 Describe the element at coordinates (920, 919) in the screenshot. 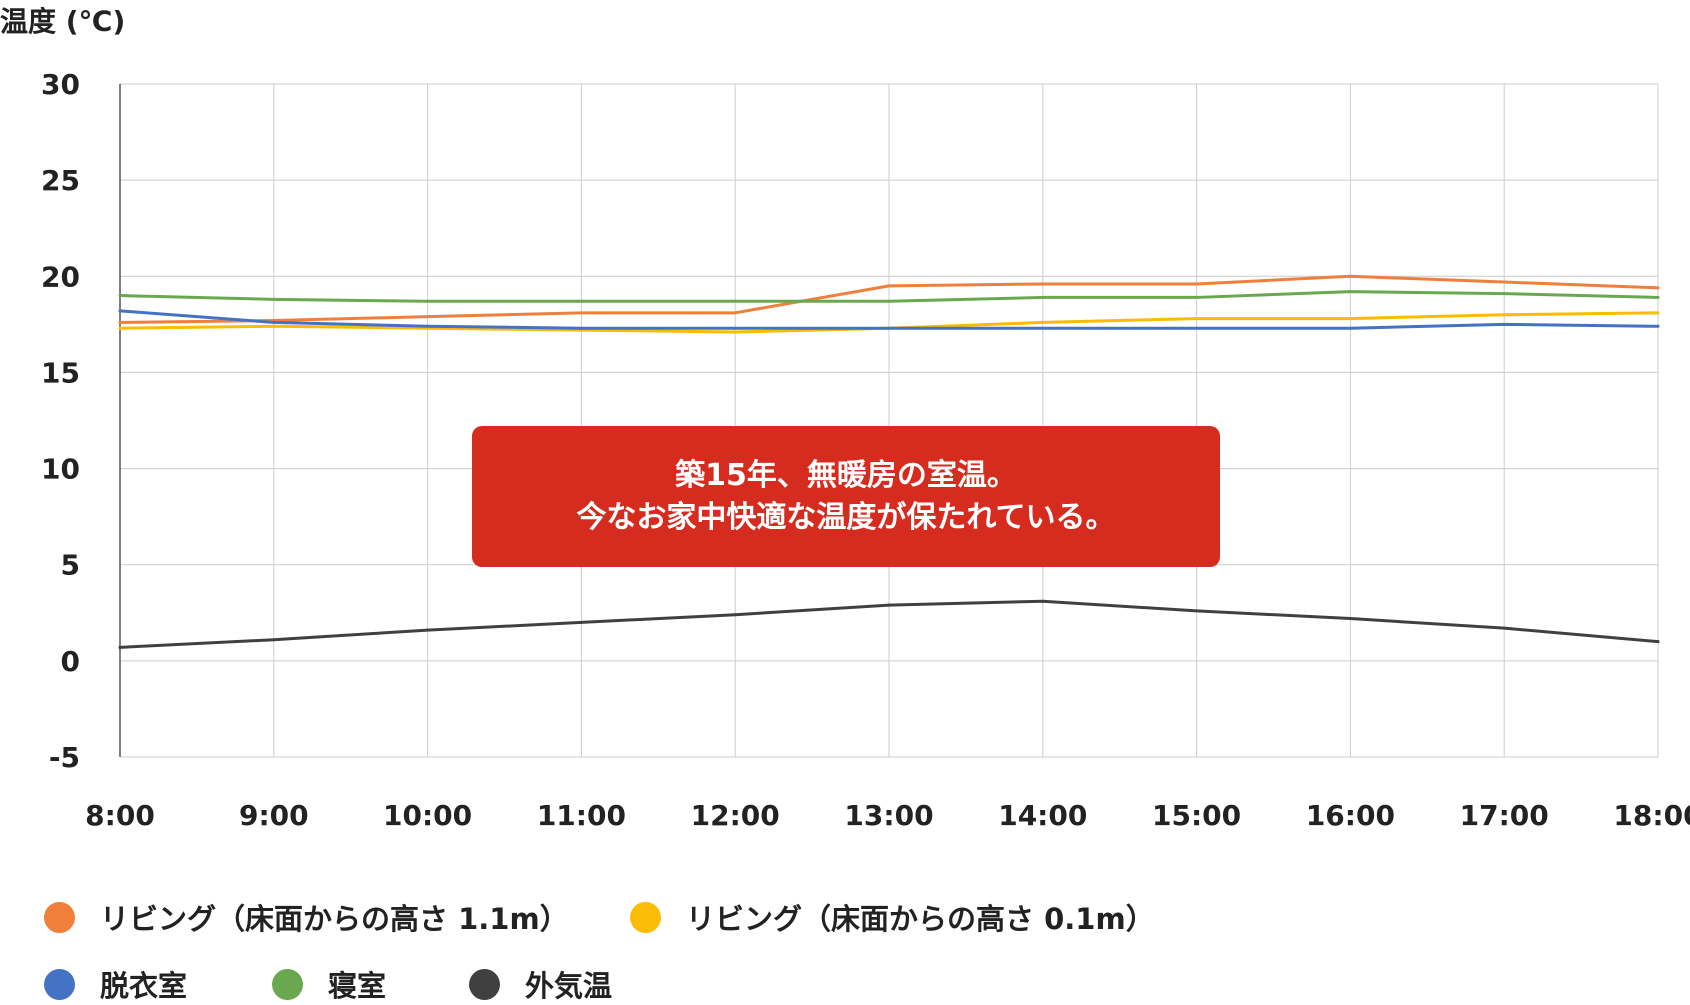

I see `legend-label: リビング（床面からの高さ 0.1m）` at that location.